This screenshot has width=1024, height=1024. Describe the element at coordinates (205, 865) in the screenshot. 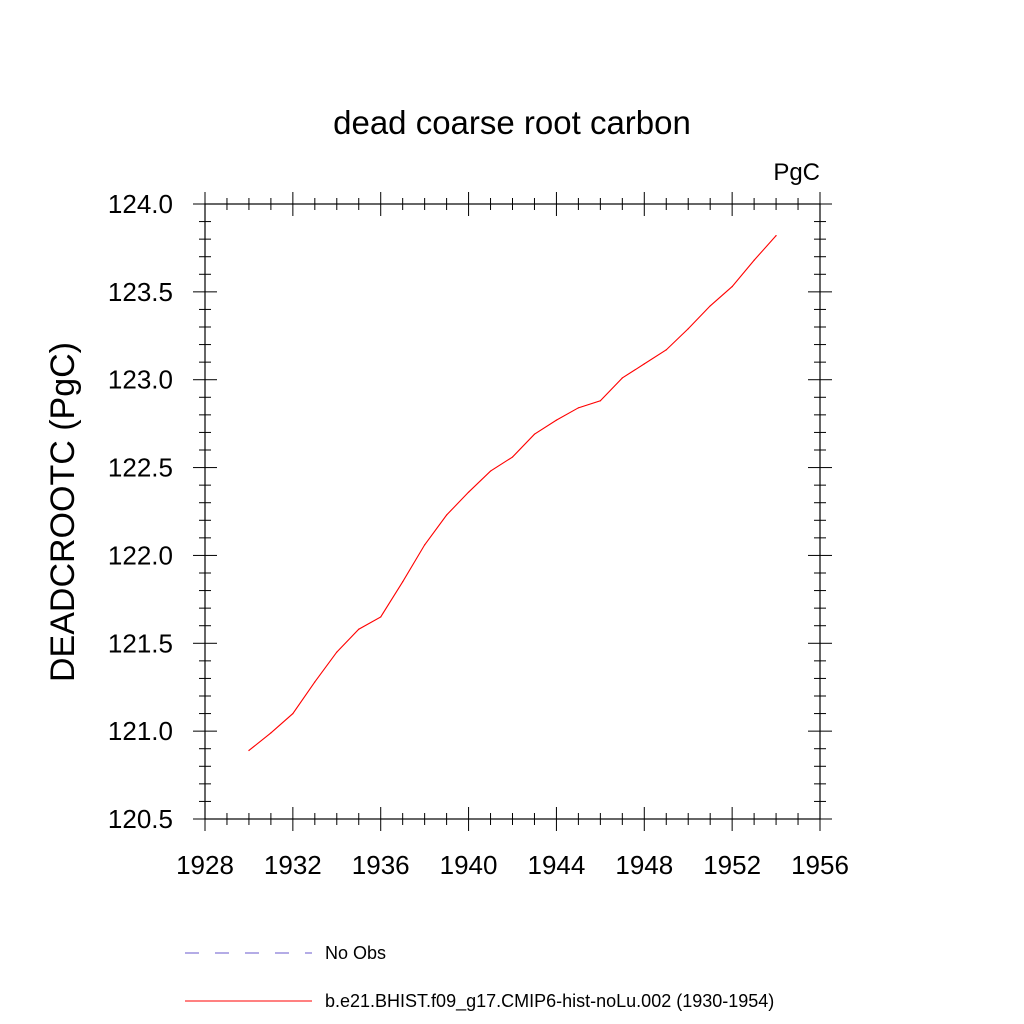

I see `x-tick-label: 1928` at that location.